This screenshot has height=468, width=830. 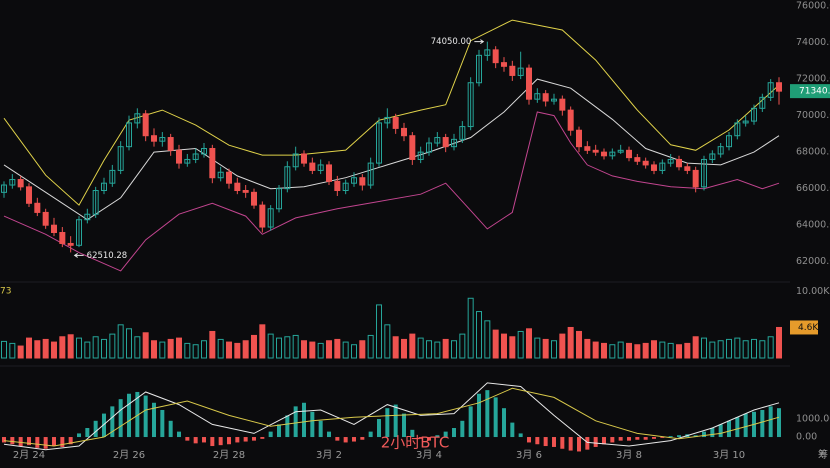 I want to click on last-price-box, so click(x=810, y=91).